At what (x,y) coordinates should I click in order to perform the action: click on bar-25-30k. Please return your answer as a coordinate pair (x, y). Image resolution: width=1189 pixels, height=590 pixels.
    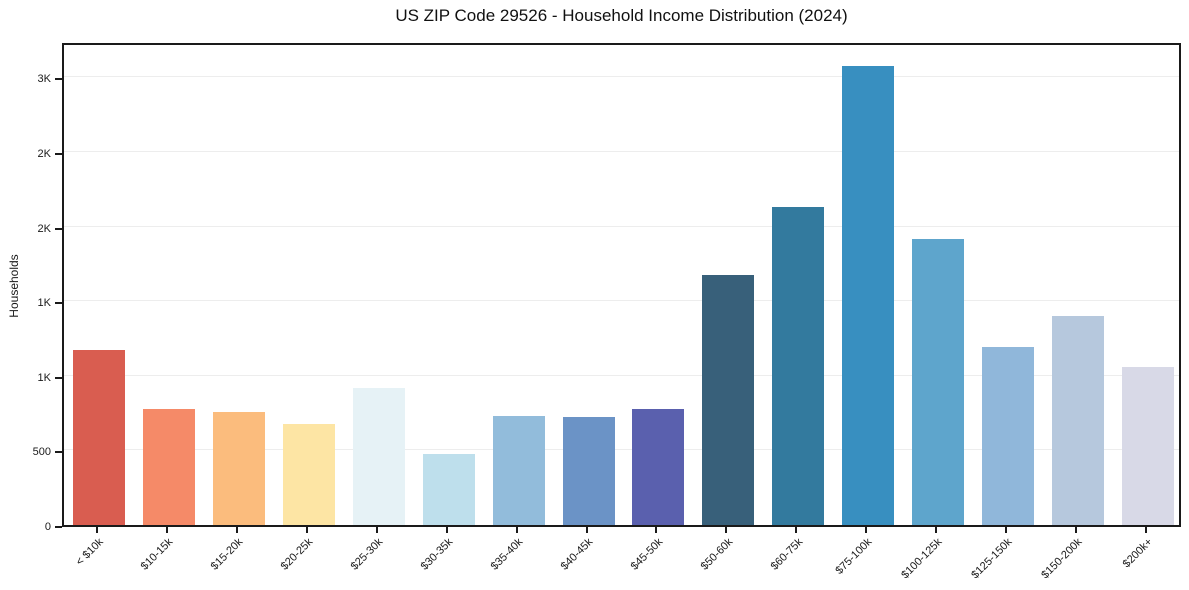
    Looking at the image, I should click on (378, 456).